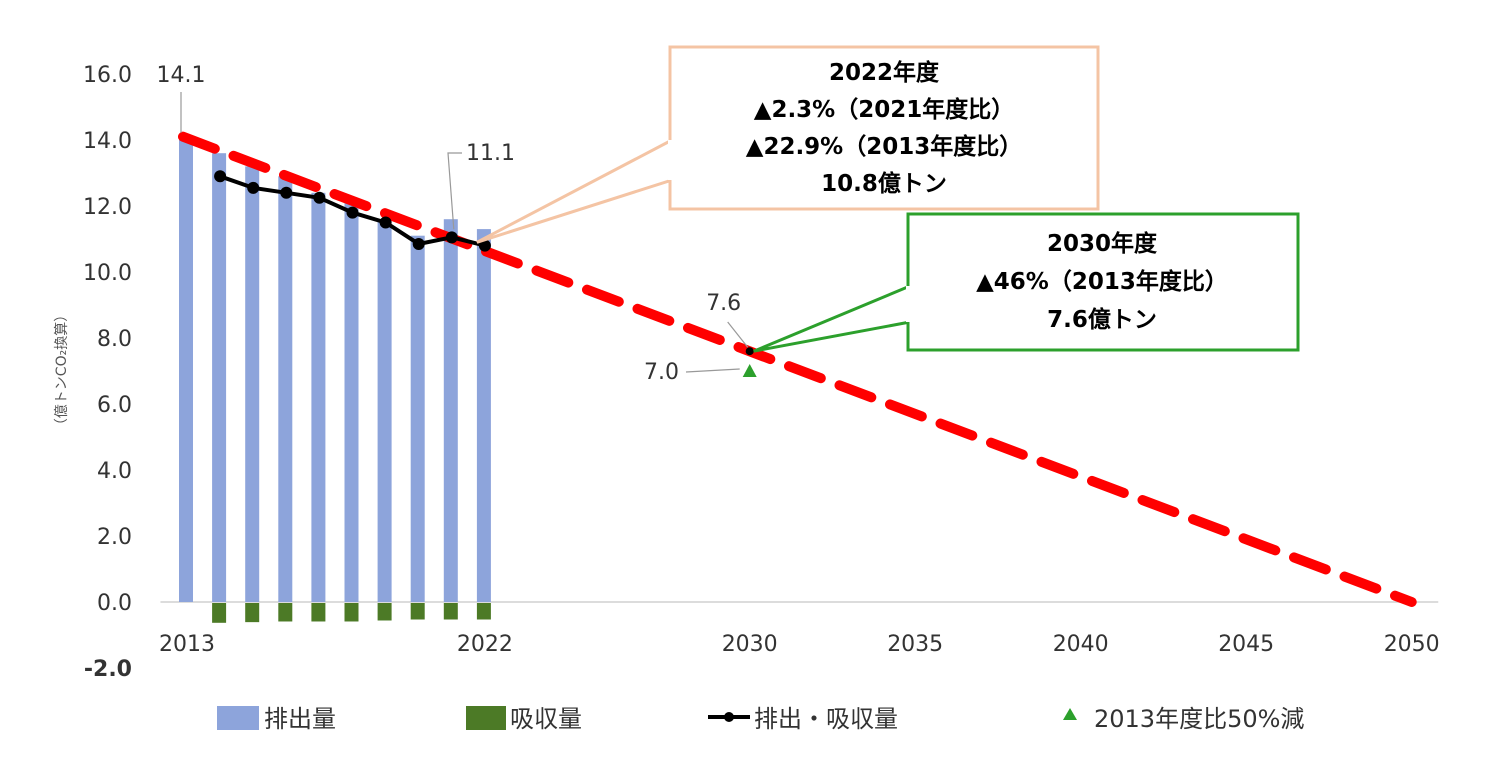 This screenshot has width=1502, height=772. What do you see at coordinates (1081, 644) in the screenshot?
I see `x-tick-label: 2040` at bounding box center [1081, 644].